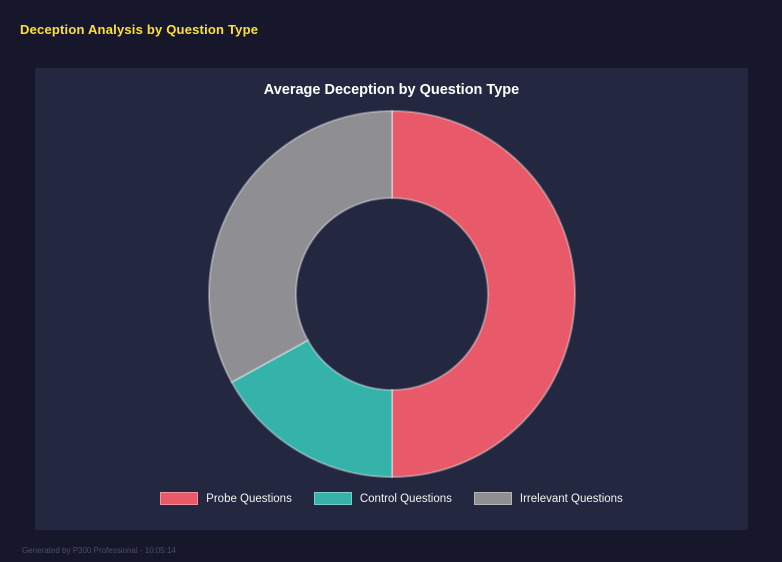  Describe the element at coordinates (249, 498) in the screenshot. I see `legend-label: Probe Questions` at that location.